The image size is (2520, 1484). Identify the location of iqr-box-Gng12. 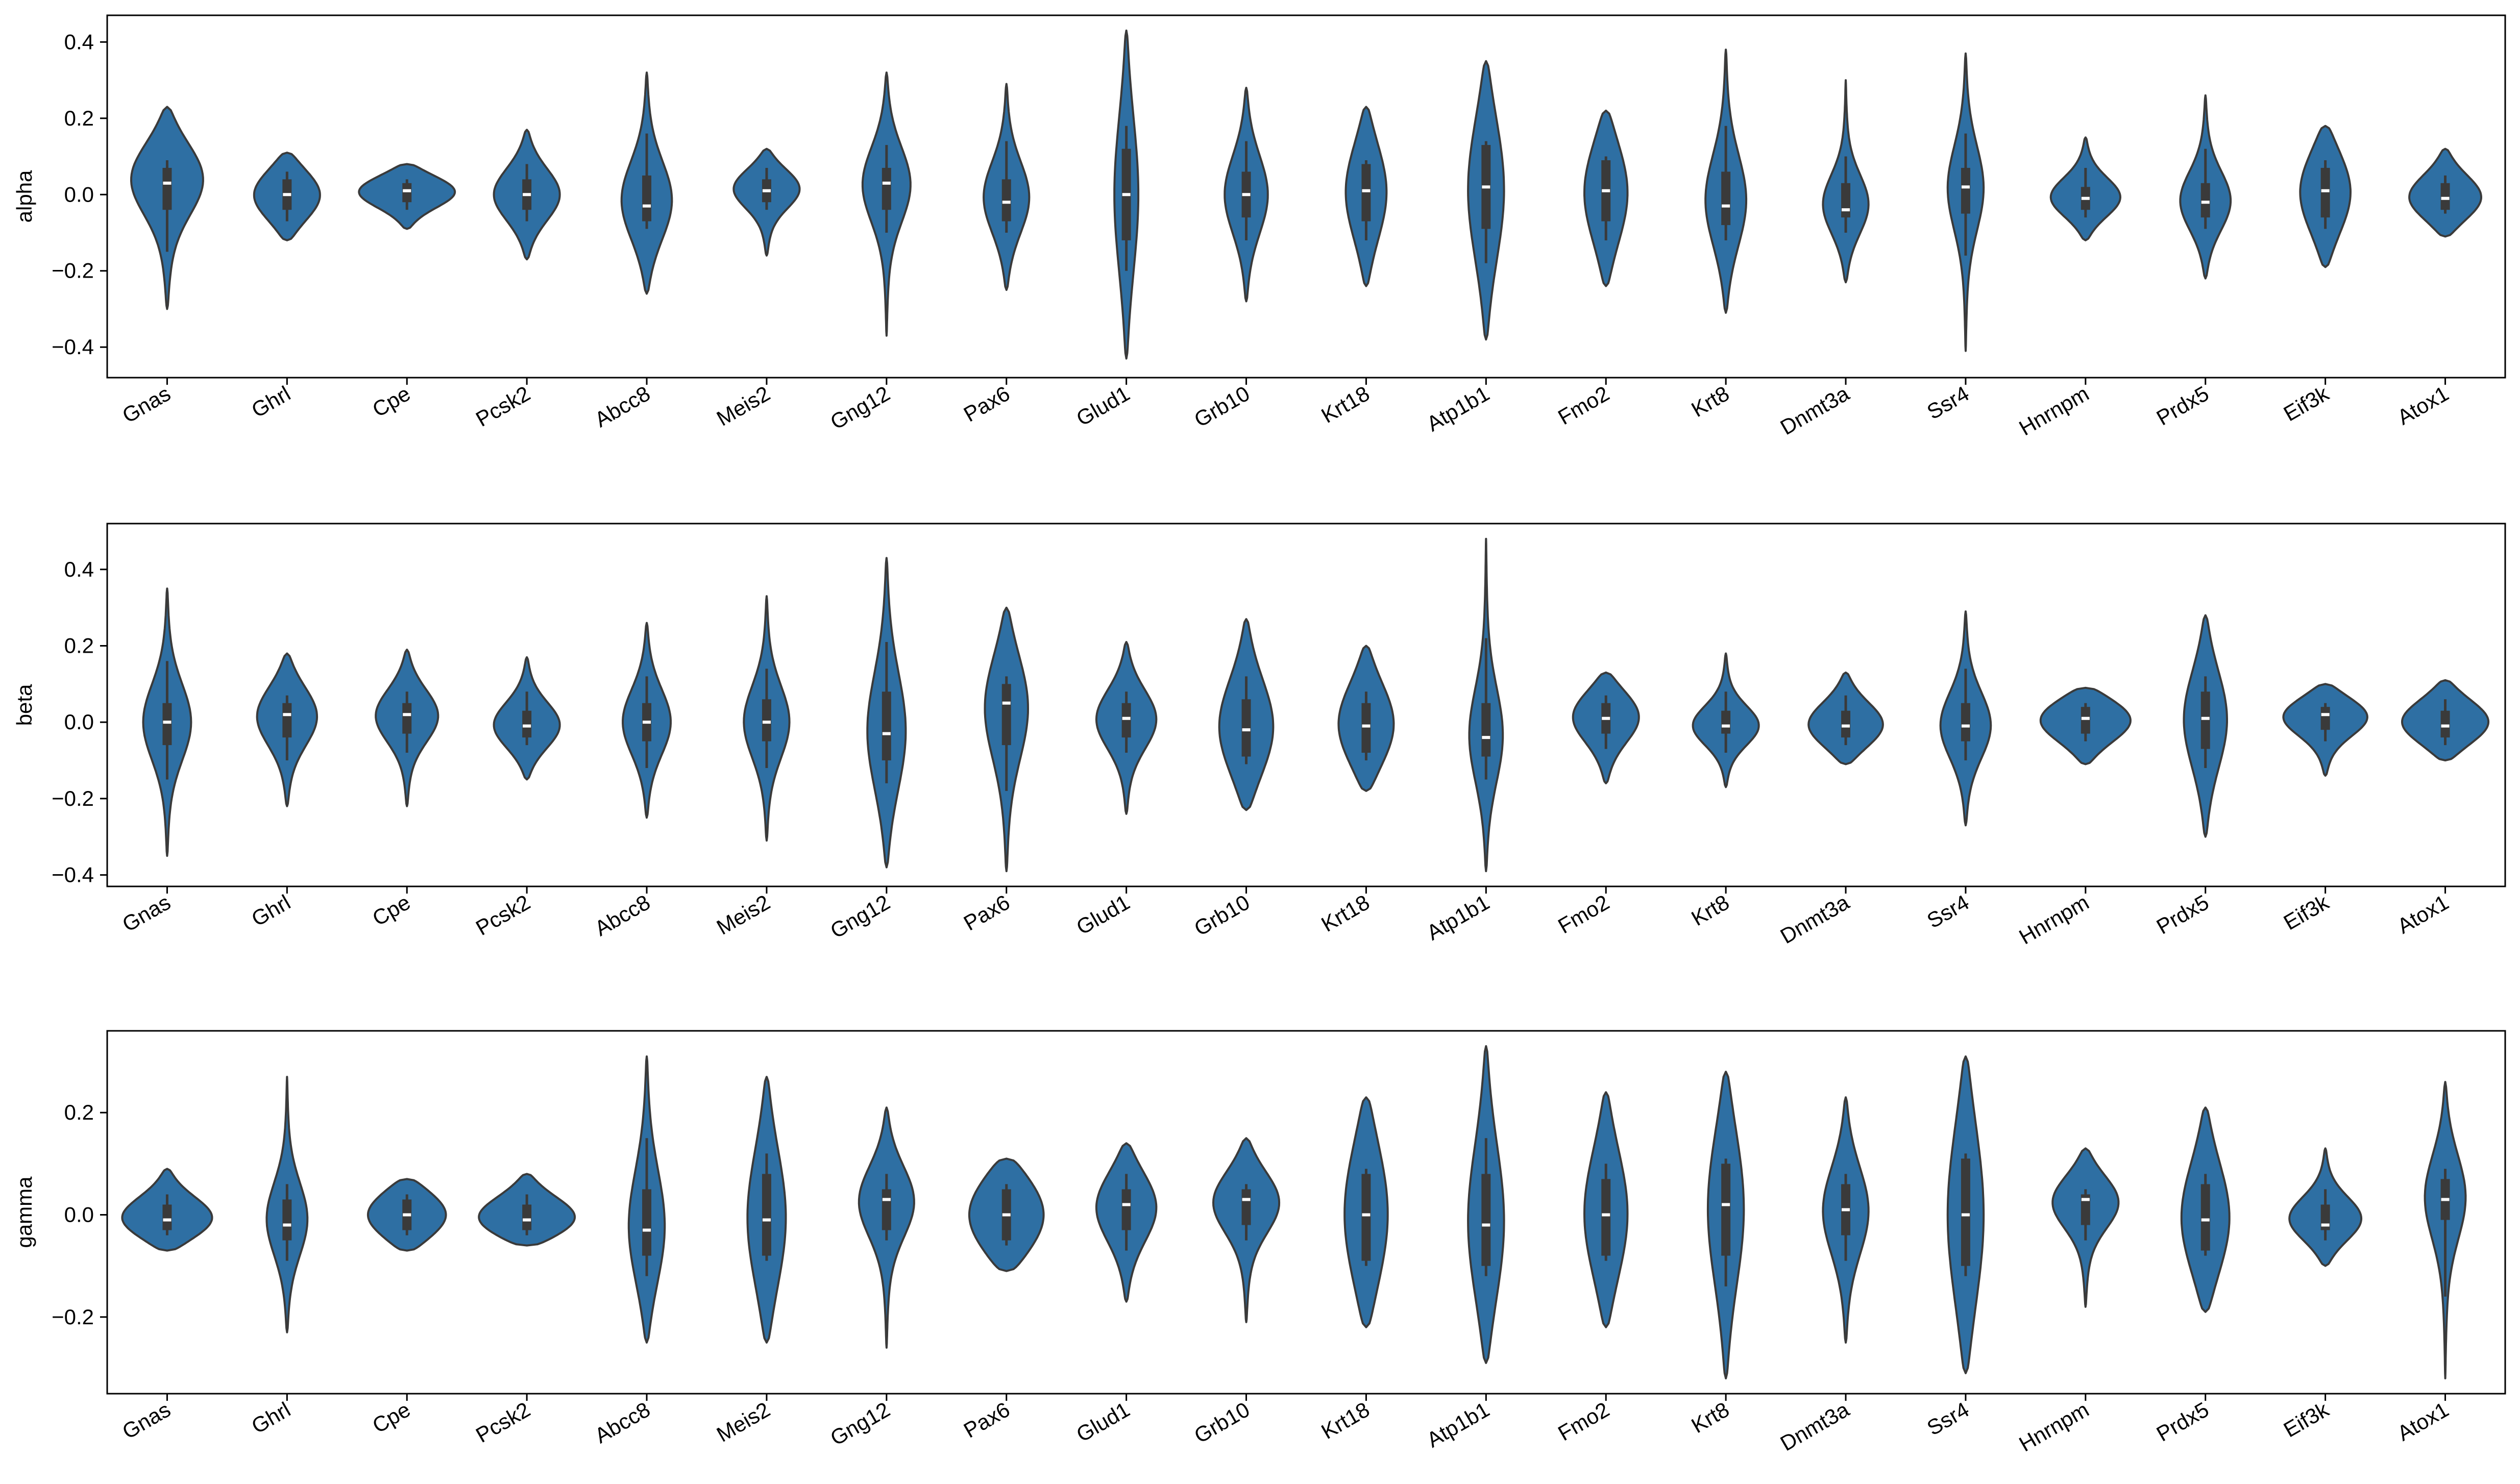
(886, 188).